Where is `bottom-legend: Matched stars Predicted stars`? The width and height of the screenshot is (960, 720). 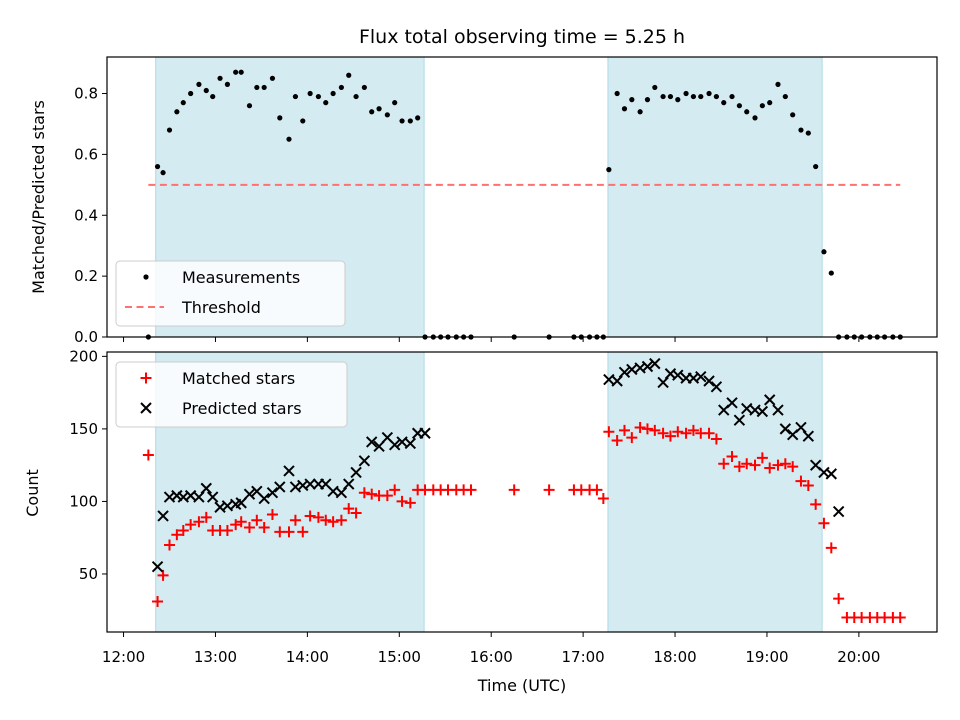 bottom-legend: Matched stars Predicted stars is located at coordinates (231, 394).